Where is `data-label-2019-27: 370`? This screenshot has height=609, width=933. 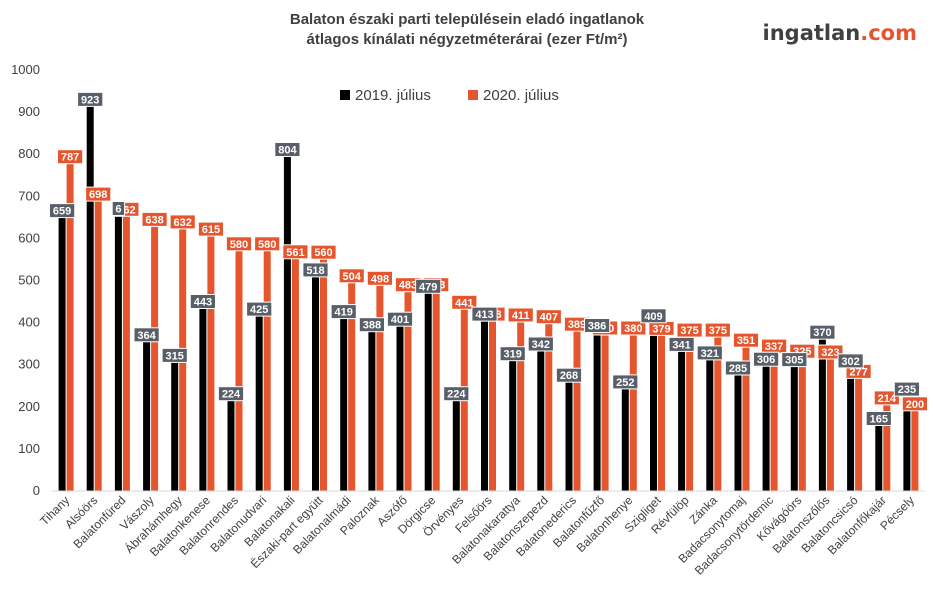
data-label-2019-27: 370 is located at coordinates (822, 333).